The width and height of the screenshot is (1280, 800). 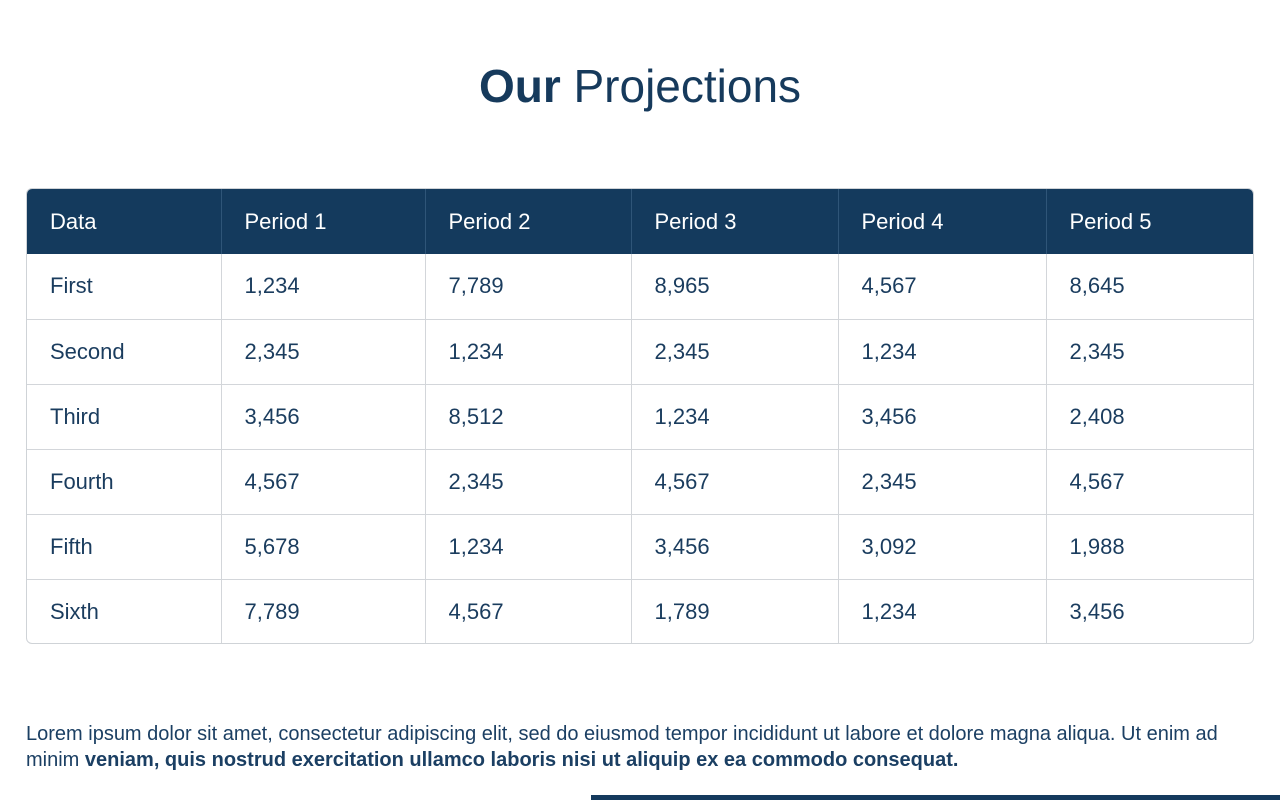 I want to click on row-label: Third, so click(x=124, y=417).